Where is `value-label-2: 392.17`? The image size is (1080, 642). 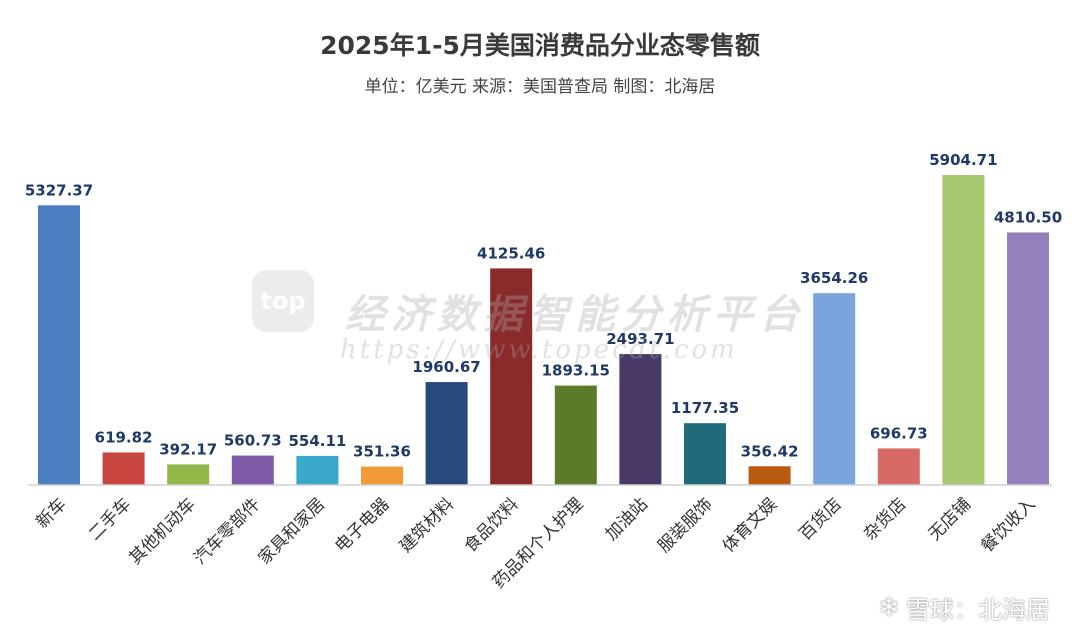
value-label-2: 392.17 is located at coordinates (188, 449).